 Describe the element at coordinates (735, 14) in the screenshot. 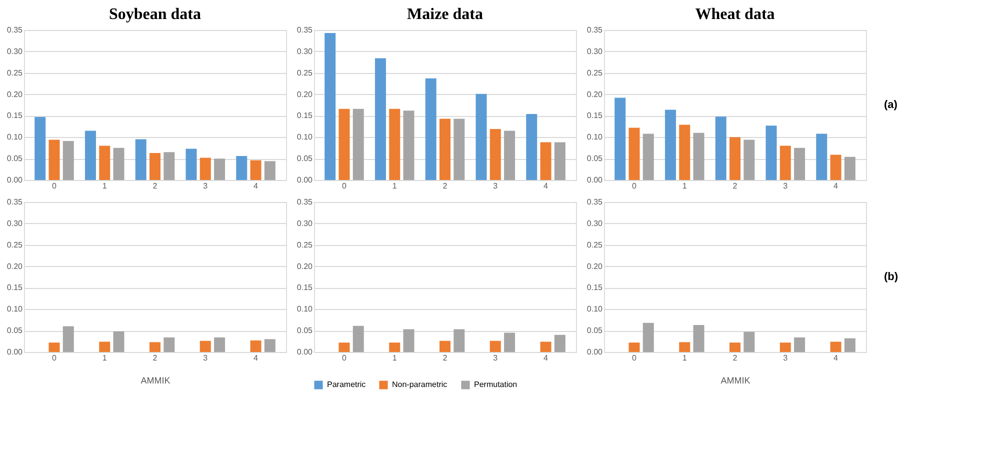

I see `chart-title: Wheat data` at that location.